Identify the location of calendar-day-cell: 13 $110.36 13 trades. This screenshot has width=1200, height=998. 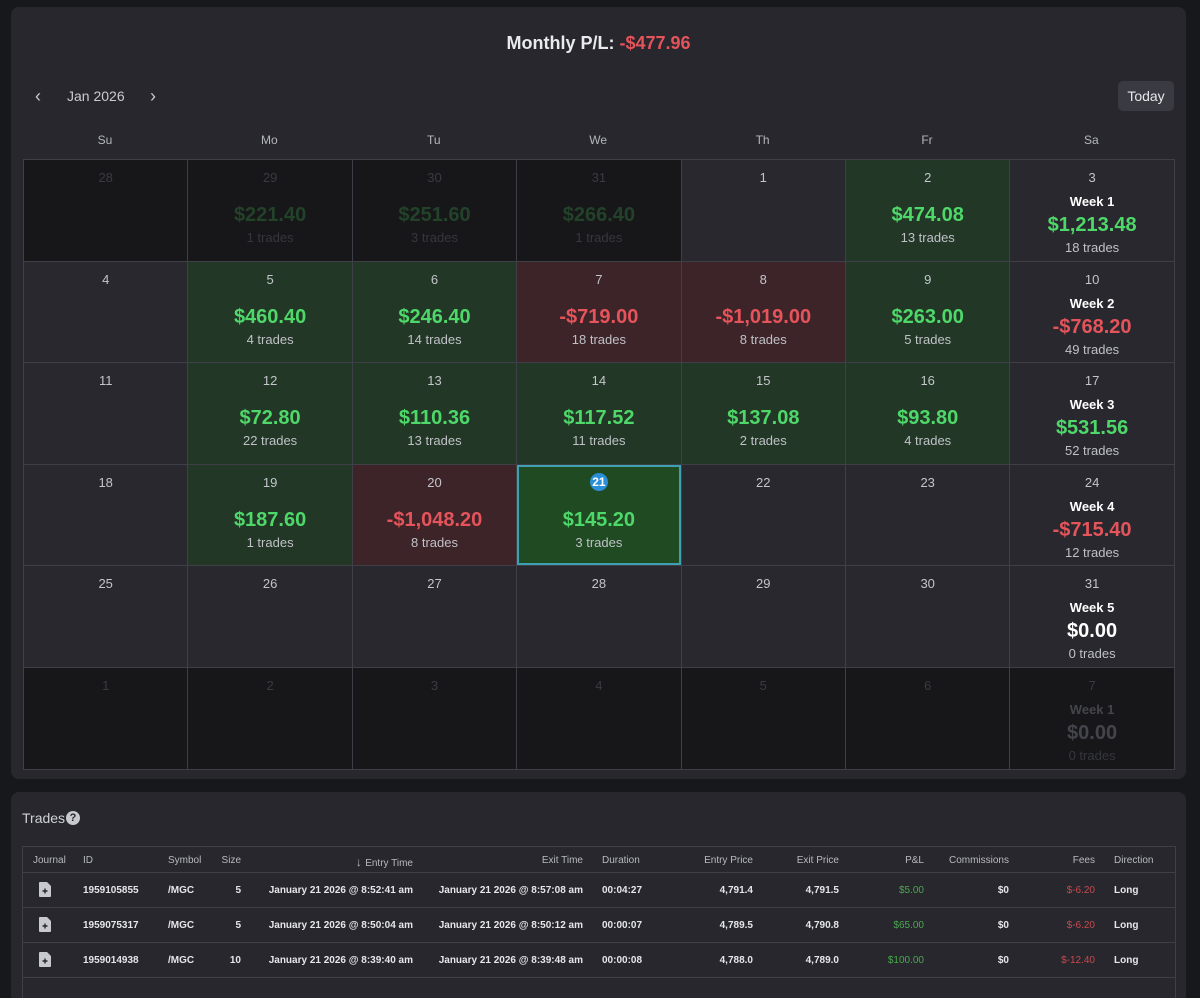
(434, 413).